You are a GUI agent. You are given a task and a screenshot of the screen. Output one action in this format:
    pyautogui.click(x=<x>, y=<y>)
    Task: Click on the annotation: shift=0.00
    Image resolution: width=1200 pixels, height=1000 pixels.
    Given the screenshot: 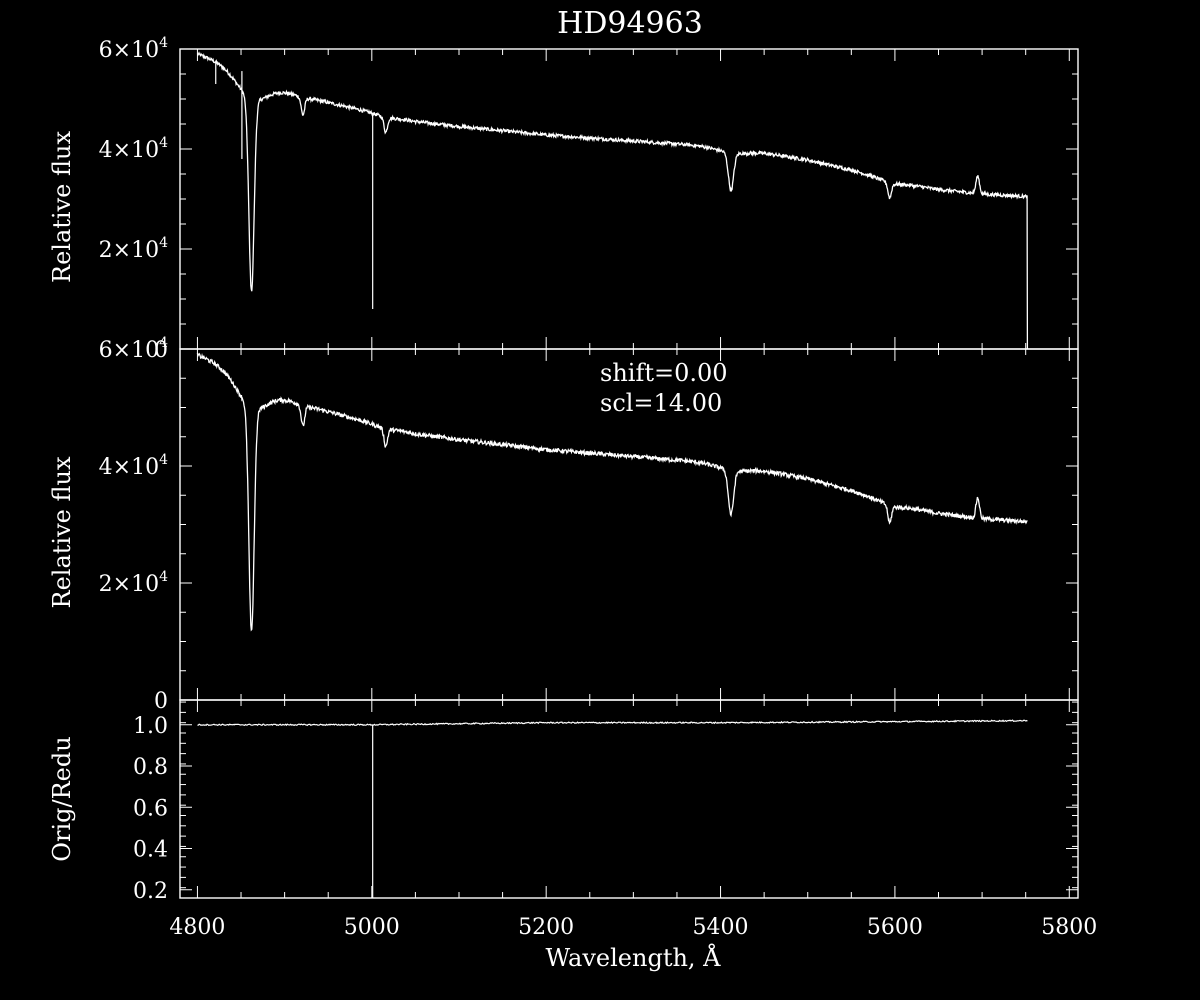 What is the action you would take?
    pyautogui.click(x=664, y=373)
    